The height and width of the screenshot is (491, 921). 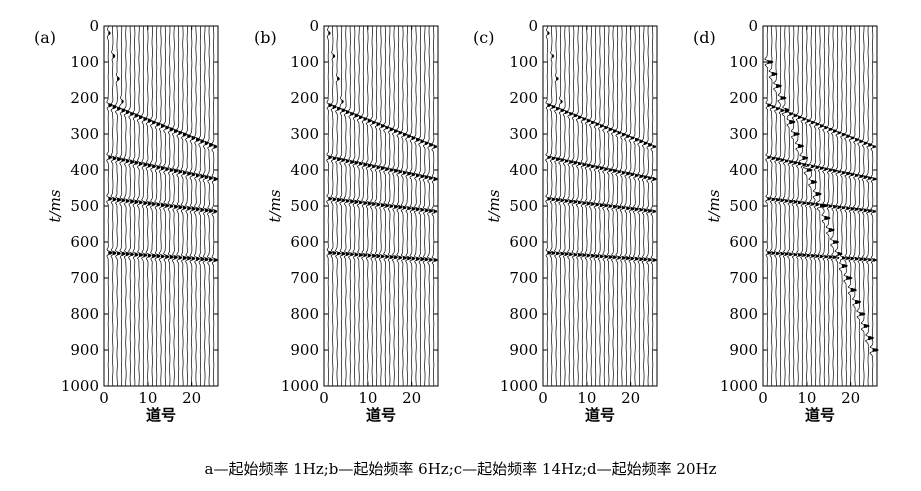 I want to click on panel-label: (c), so click(x=483, y=37).